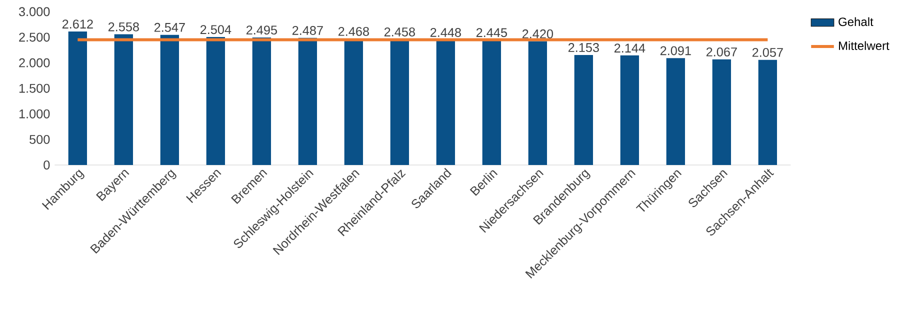 The image size is (914, 311). I want to click on data-label: 2.448, so click(445, 32).